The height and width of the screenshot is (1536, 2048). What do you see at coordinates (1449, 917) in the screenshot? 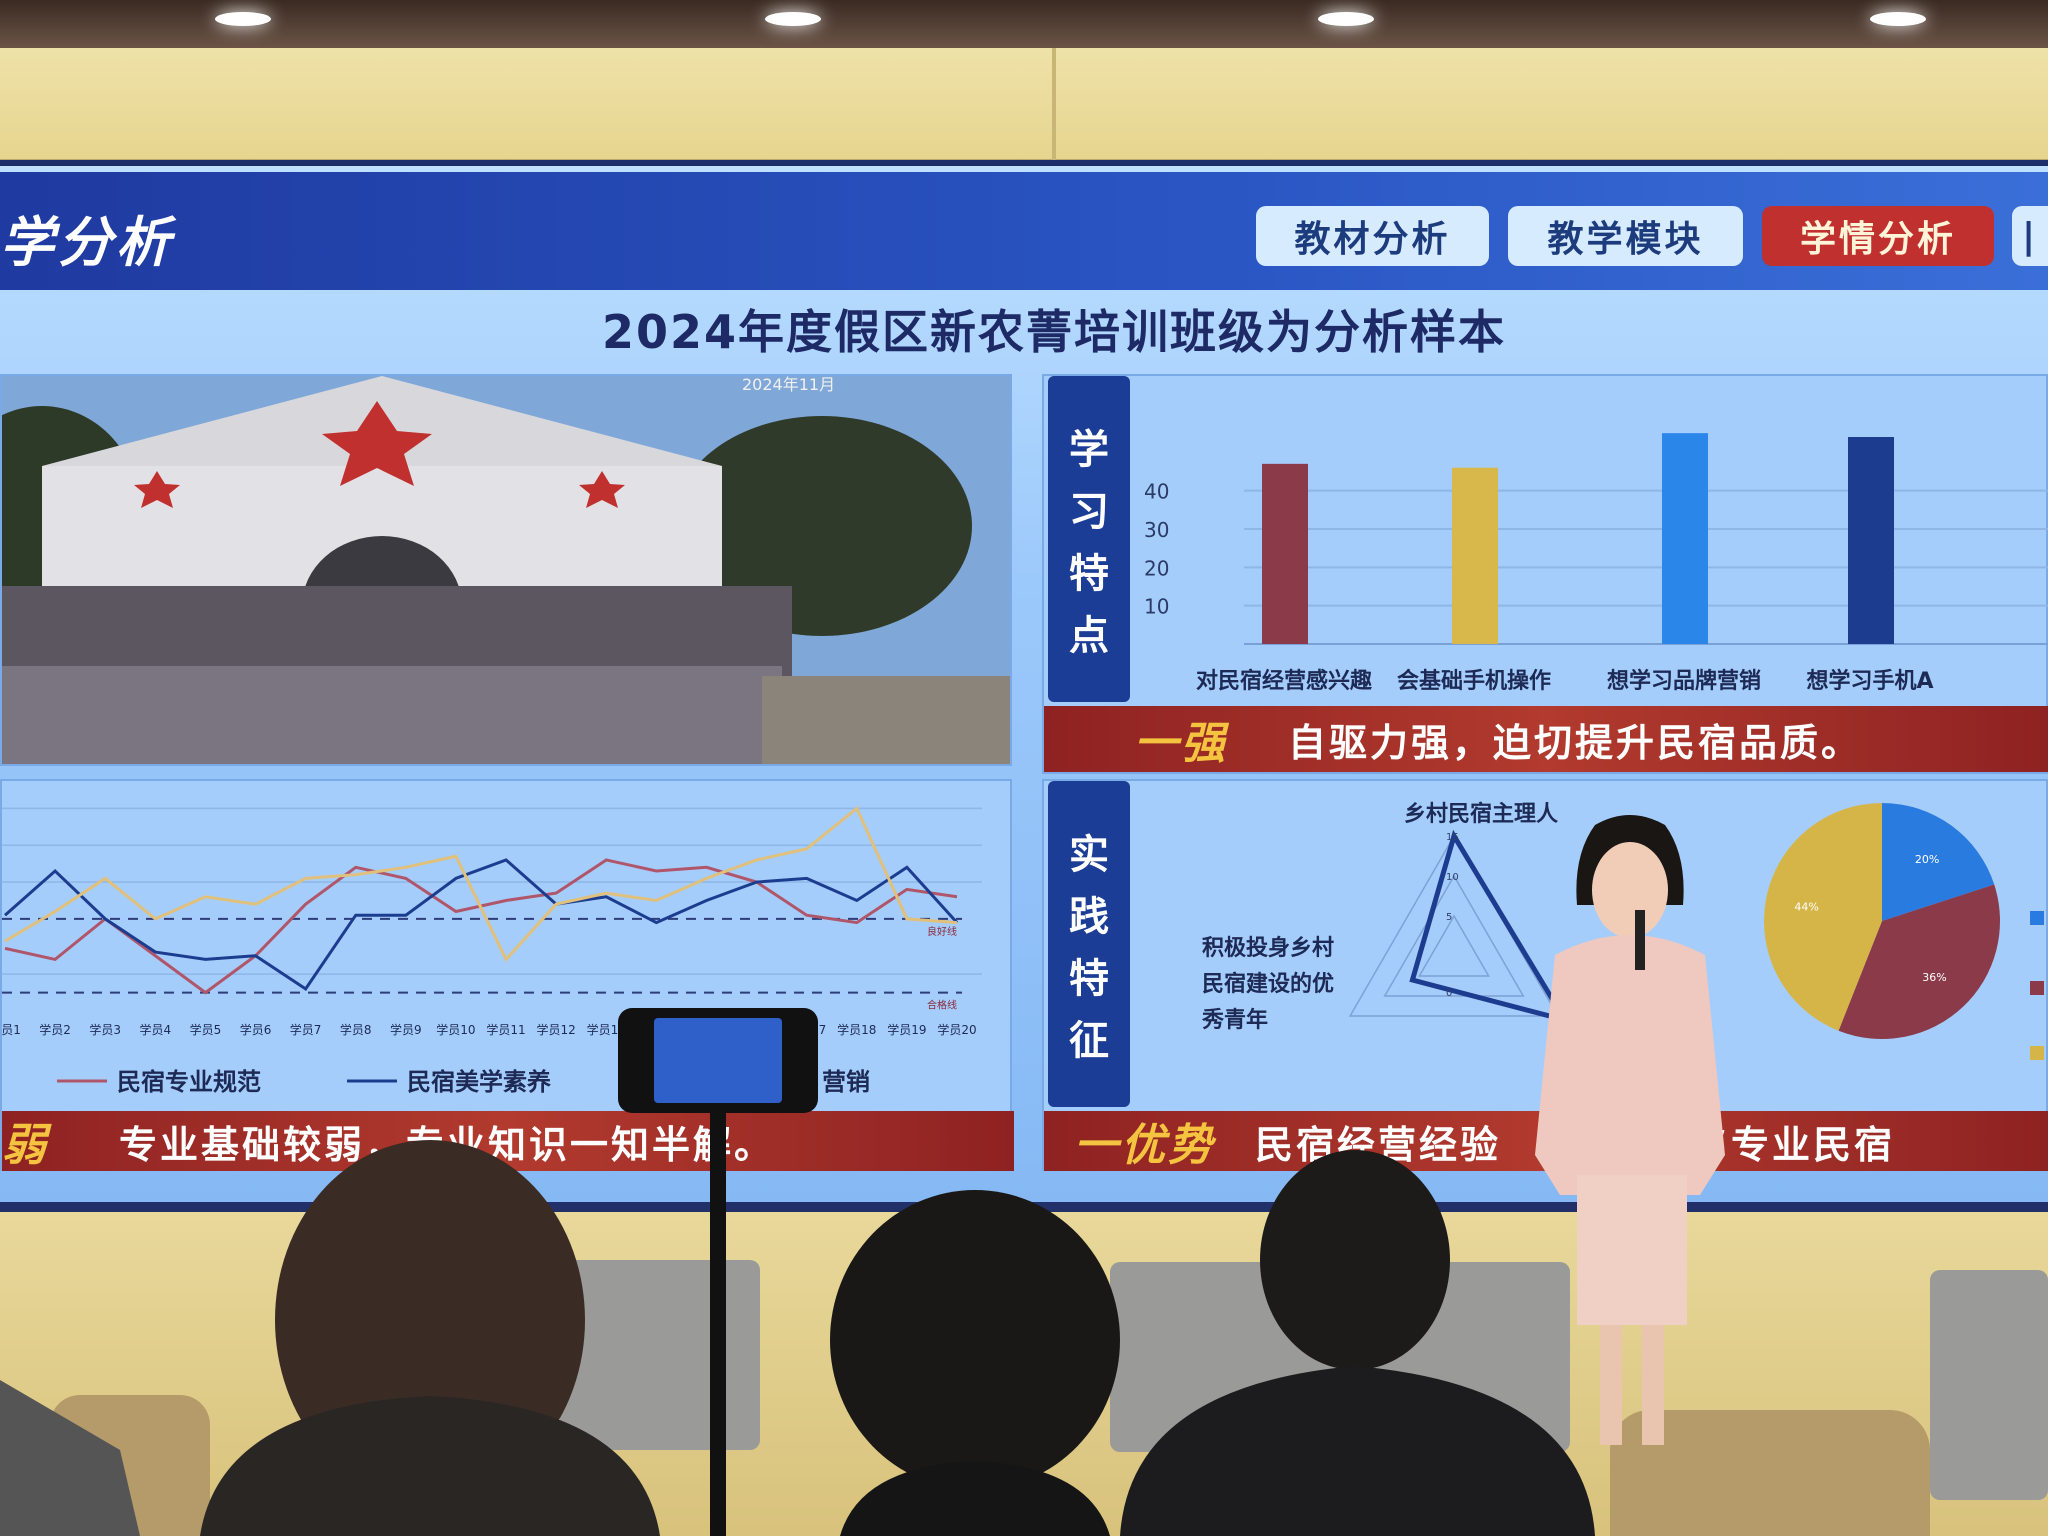
I see `radar-tick-label: 5` at bounding box center [1449, 917].